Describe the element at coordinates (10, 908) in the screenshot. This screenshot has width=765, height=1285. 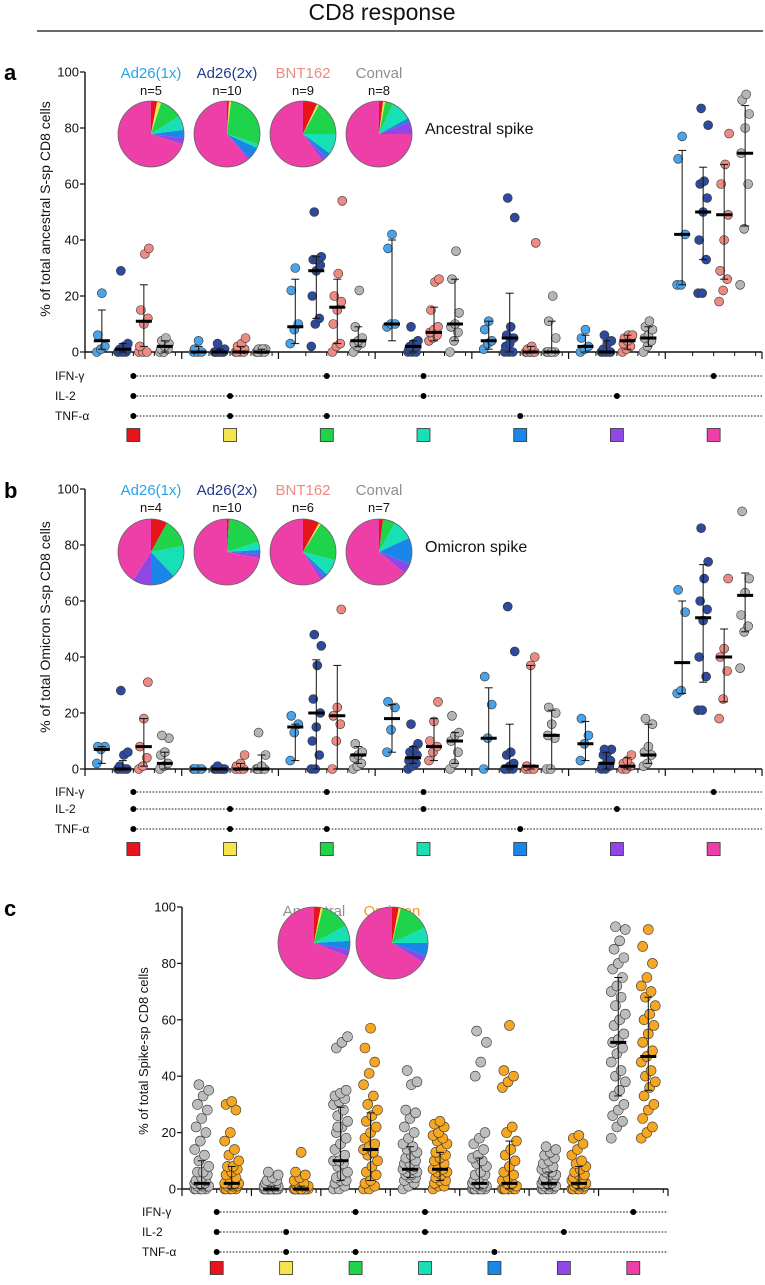
I see `panel-c-label: c` at that location.